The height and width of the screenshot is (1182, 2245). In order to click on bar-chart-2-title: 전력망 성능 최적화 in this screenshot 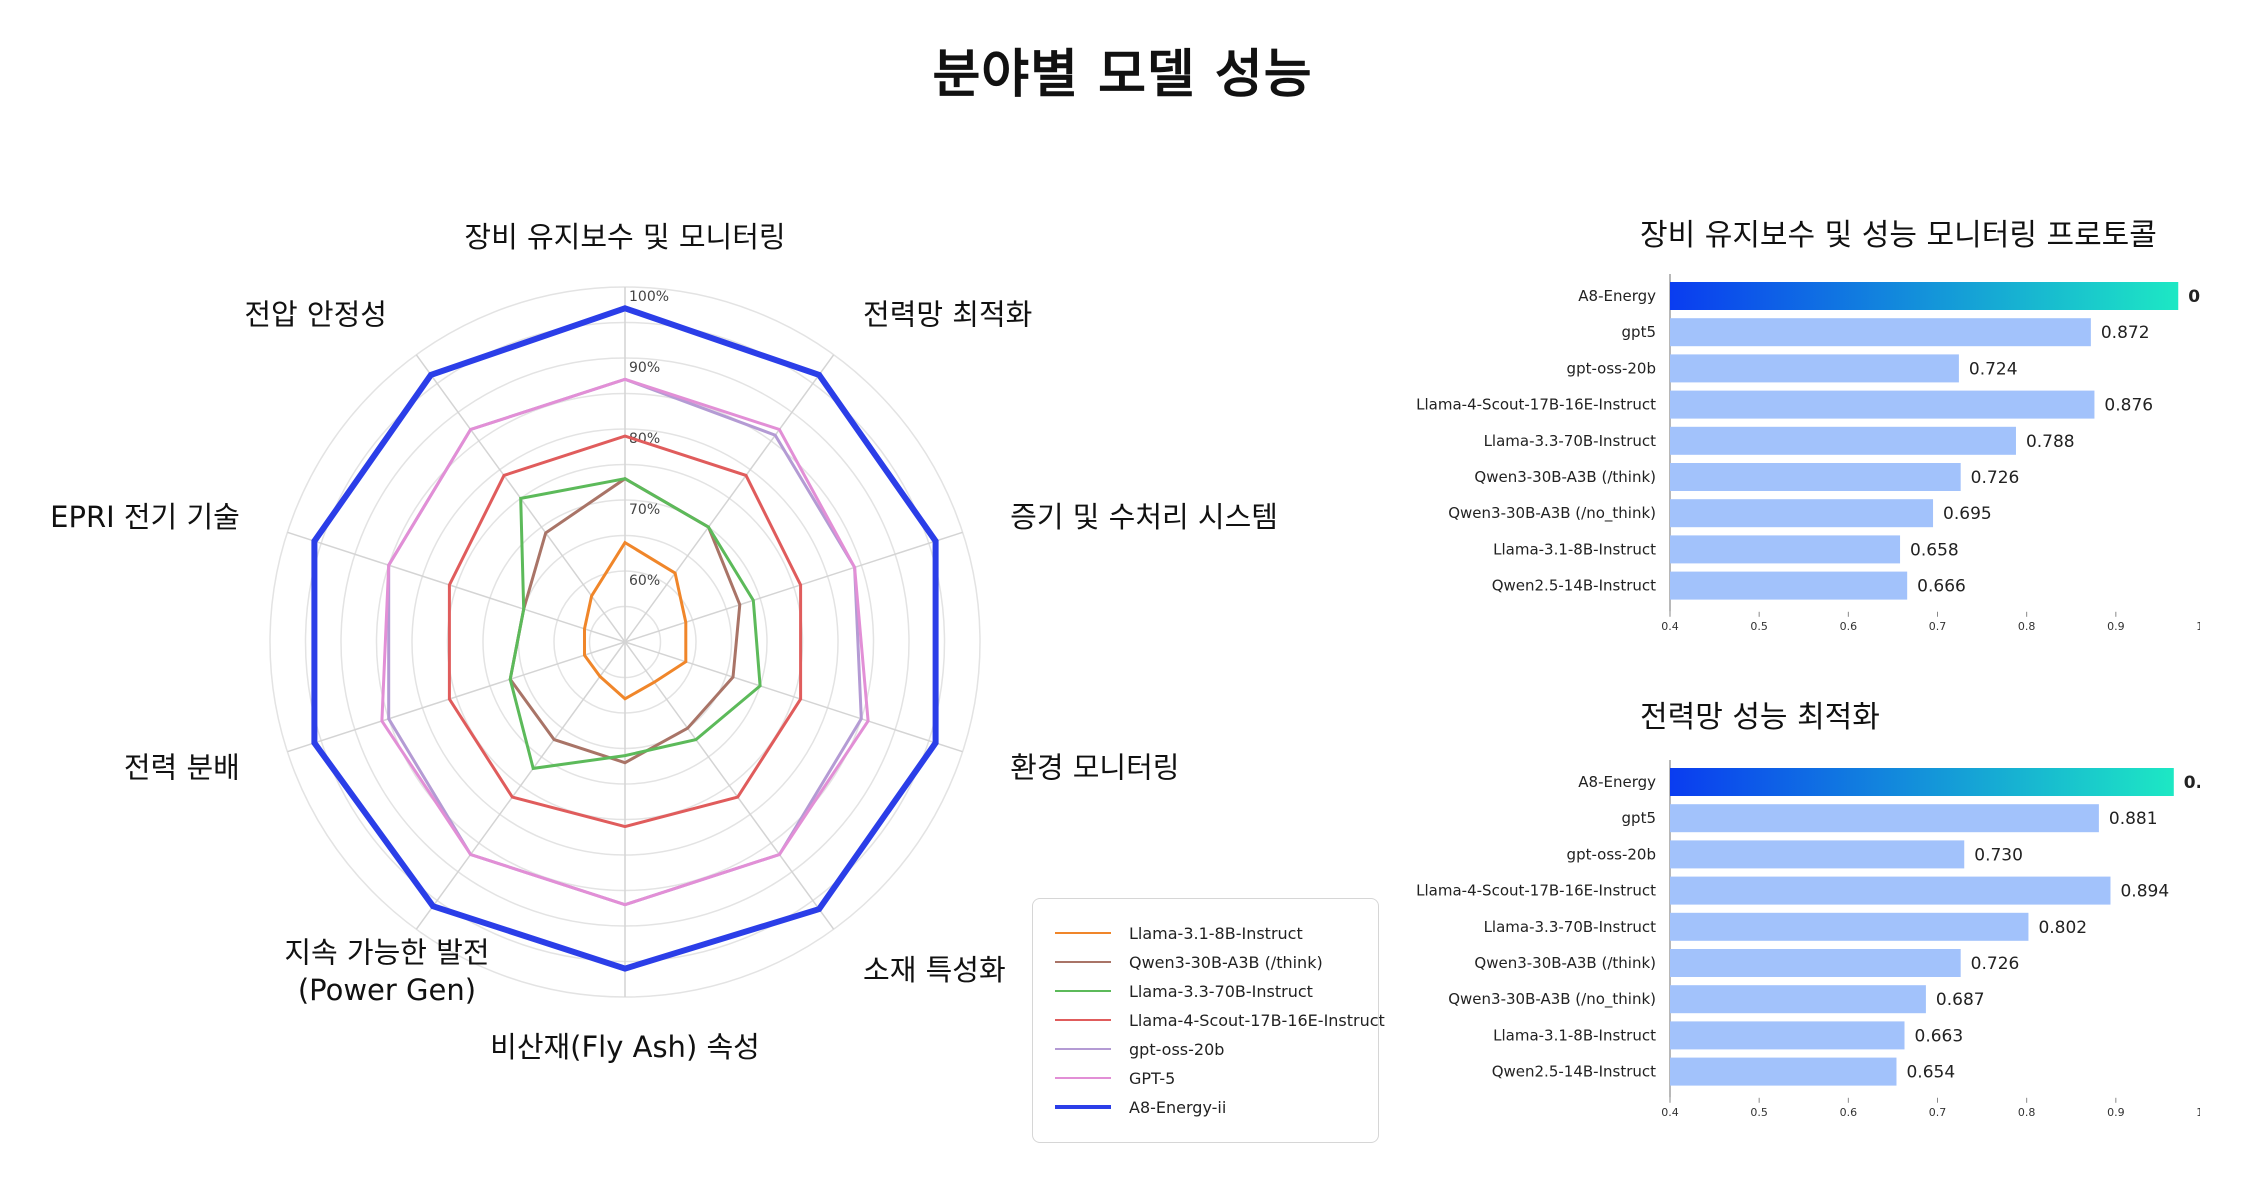, I will do `click(1760, 717)`.